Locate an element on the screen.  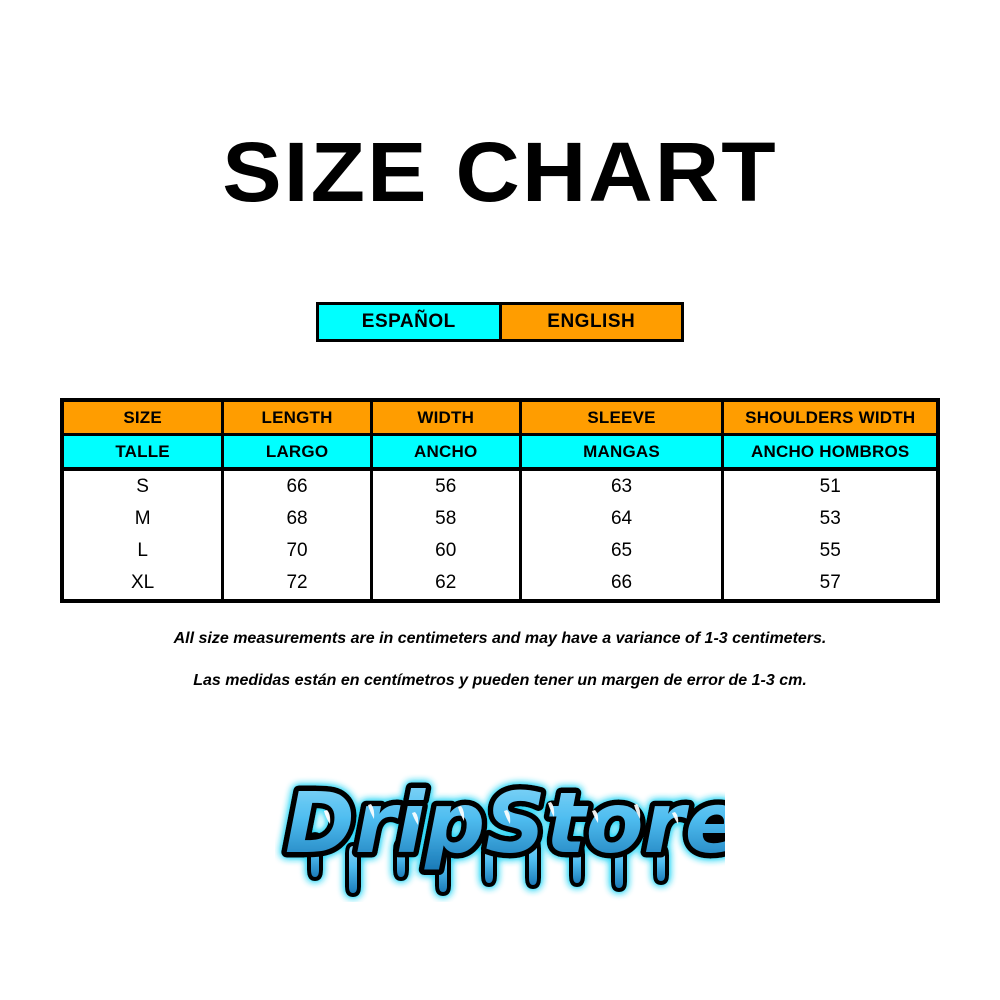
cell-shoulders: 51 is located at coordinates (829, 486).